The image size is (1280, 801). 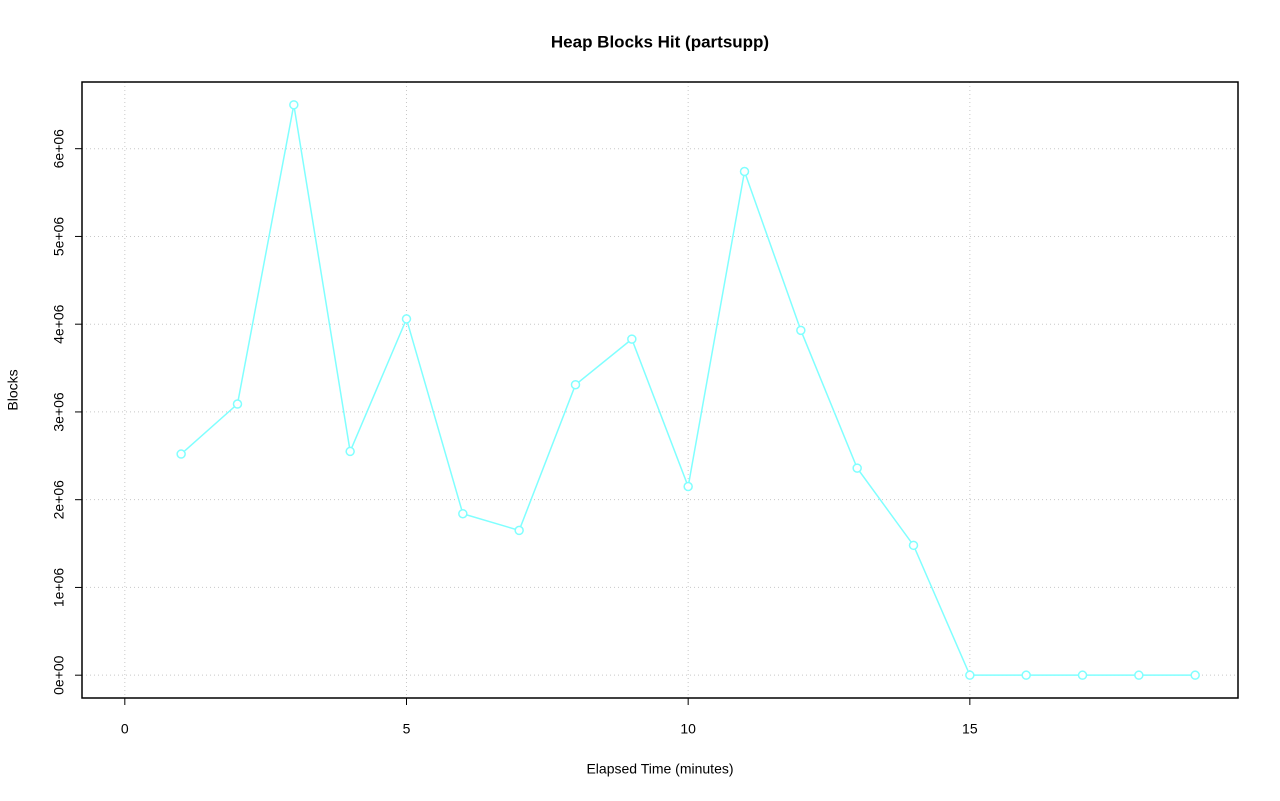 What do you see at coordinates (970, 729) in the screenshot?
I see `x-tick-label: 15` at bounding box center [970, 729].